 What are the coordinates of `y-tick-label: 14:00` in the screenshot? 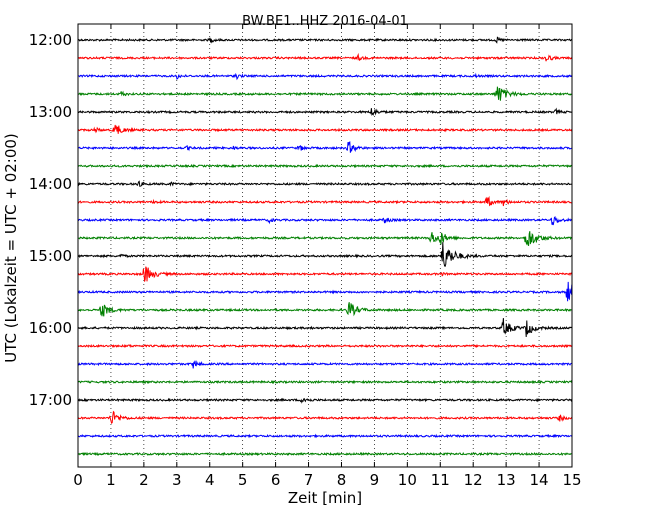 It's located at (50, 184).